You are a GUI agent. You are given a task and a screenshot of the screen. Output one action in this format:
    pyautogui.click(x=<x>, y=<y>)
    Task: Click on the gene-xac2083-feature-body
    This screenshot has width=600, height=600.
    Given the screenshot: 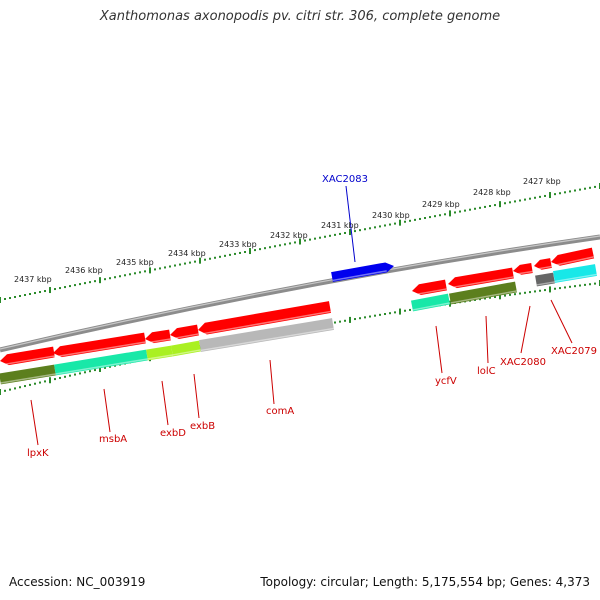 What is the action you would take?
    pyautogui.click(x=362, y=272)
    